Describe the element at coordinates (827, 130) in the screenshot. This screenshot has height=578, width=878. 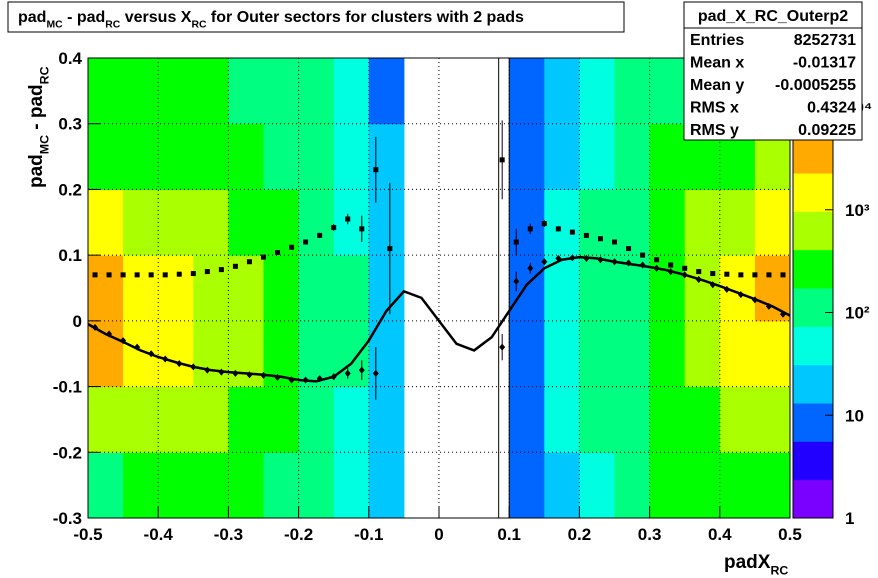
I see `stats-value: 0.09225` at that location.